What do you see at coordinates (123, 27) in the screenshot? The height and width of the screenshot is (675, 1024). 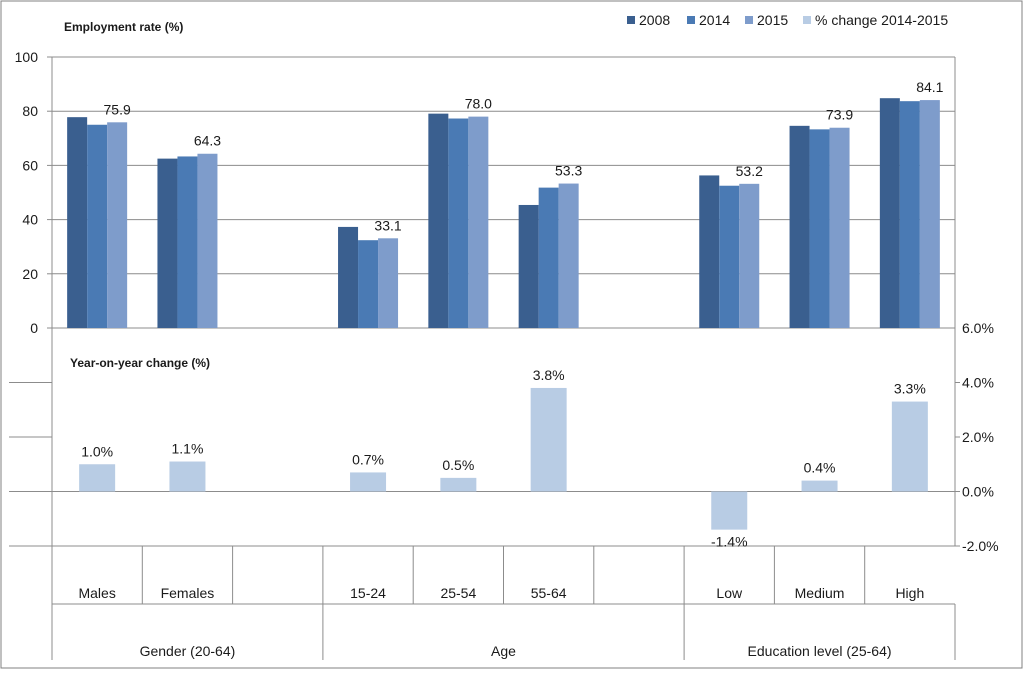 I see `top-panel-title: Employment rate (%)` at bounding box center [123, 27].